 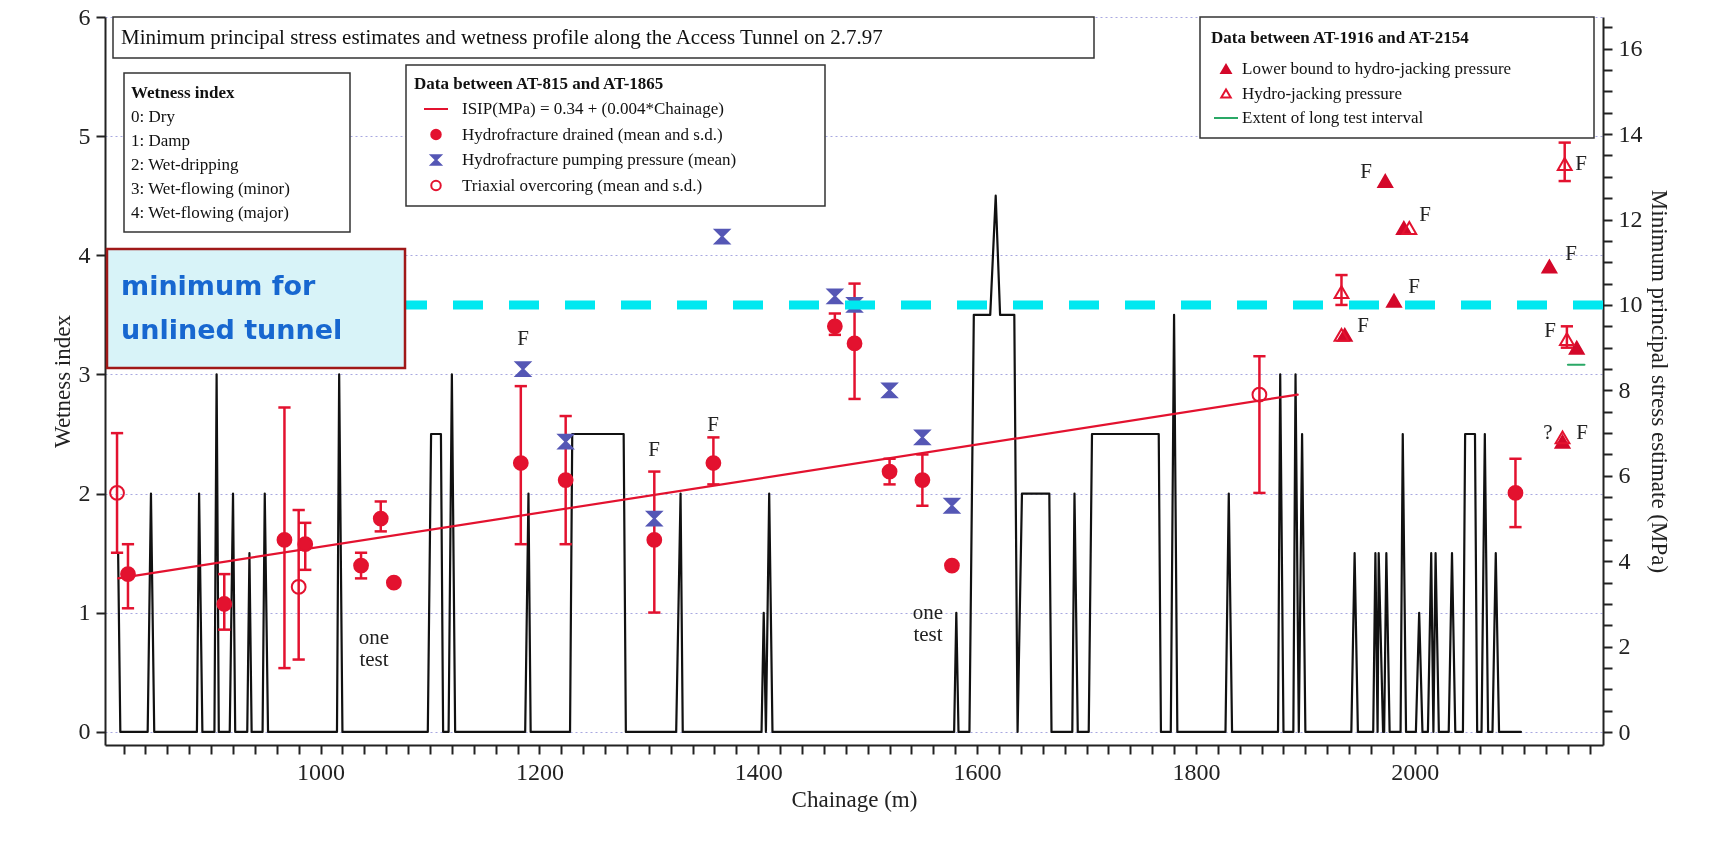 What do you see at coordinates (854, 799) in the screenshot?
I see `x-axis-title: Chainage (m)` at bounding box center [854, 799].